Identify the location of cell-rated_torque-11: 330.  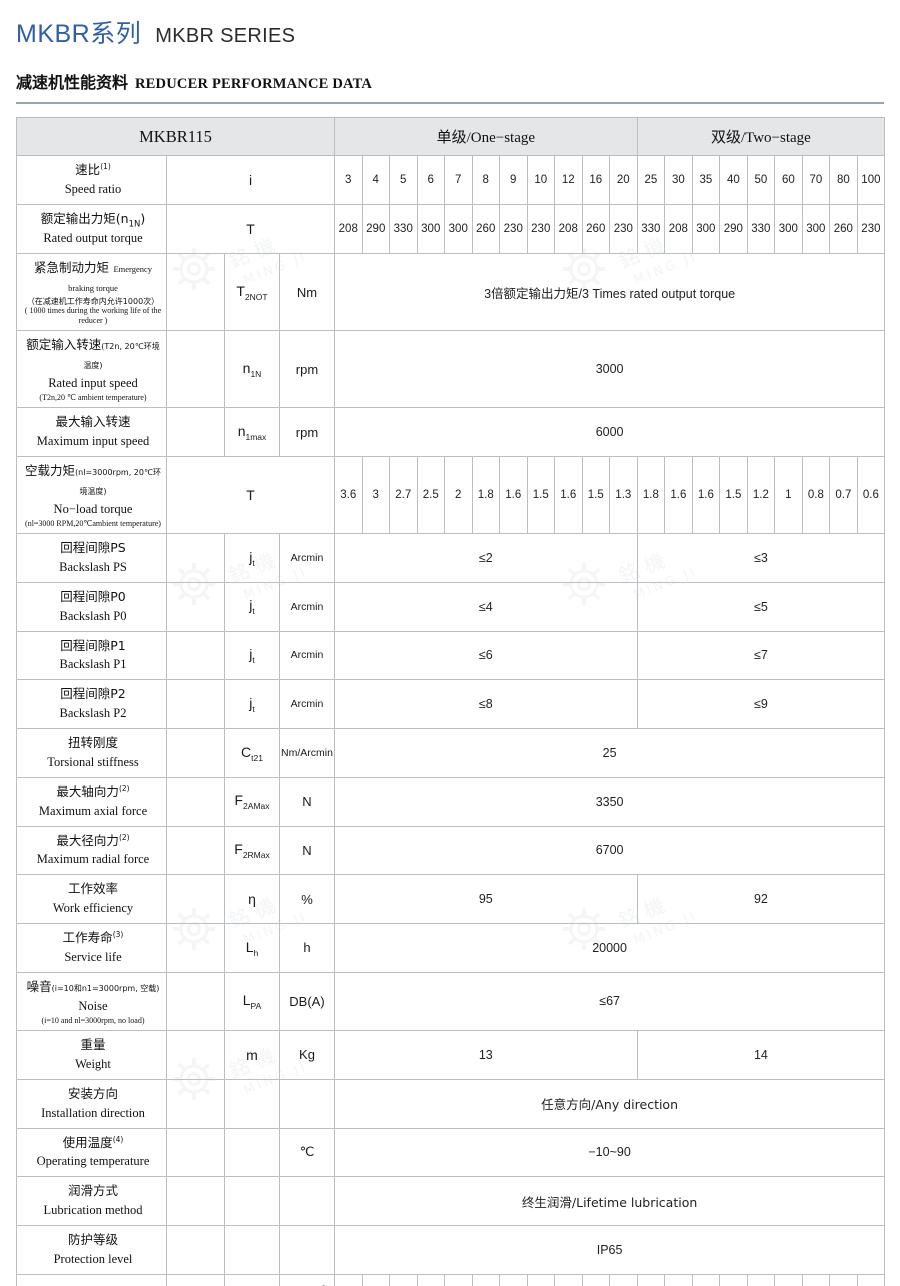
(651, 229).